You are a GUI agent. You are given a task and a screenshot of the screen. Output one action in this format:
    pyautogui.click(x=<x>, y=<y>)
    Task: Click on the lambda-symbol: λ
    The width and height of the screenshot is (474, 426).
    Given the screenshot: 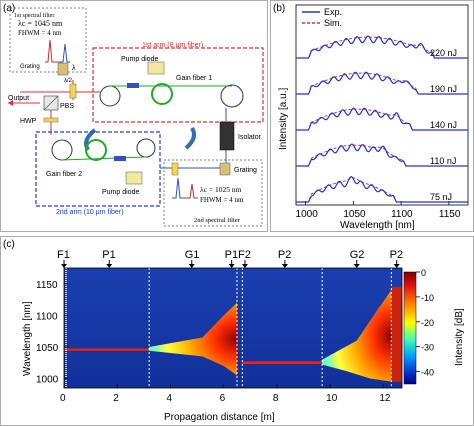 What is the action you would take?
    pyautogui.click(x=74, y=68)
    